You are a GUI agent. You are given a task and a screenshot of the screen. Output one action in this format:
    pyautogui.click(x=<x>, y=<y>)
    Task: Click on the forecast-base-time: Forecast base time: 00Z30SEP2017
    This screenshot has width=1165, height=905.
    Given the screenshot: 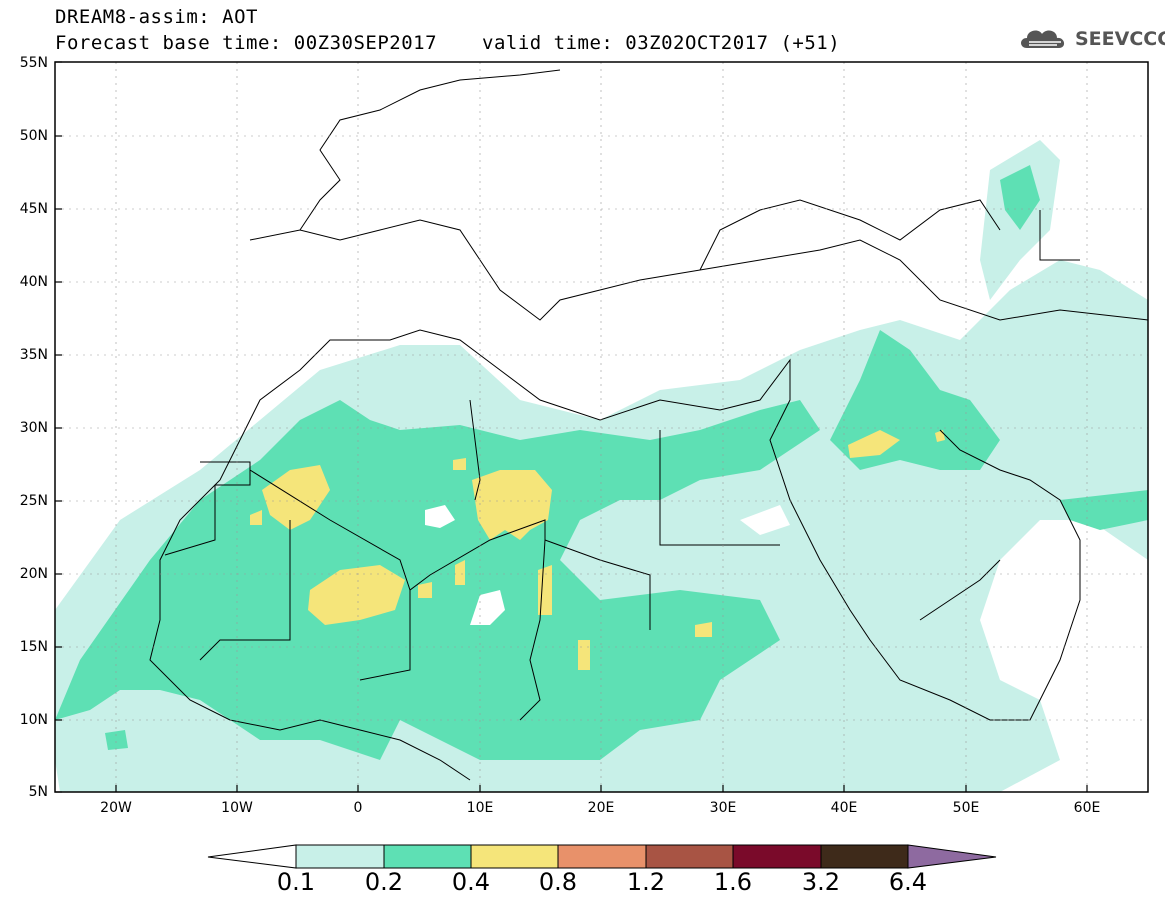 What is the action you would take?
    pyautogui.click(x=246, y=43)
    